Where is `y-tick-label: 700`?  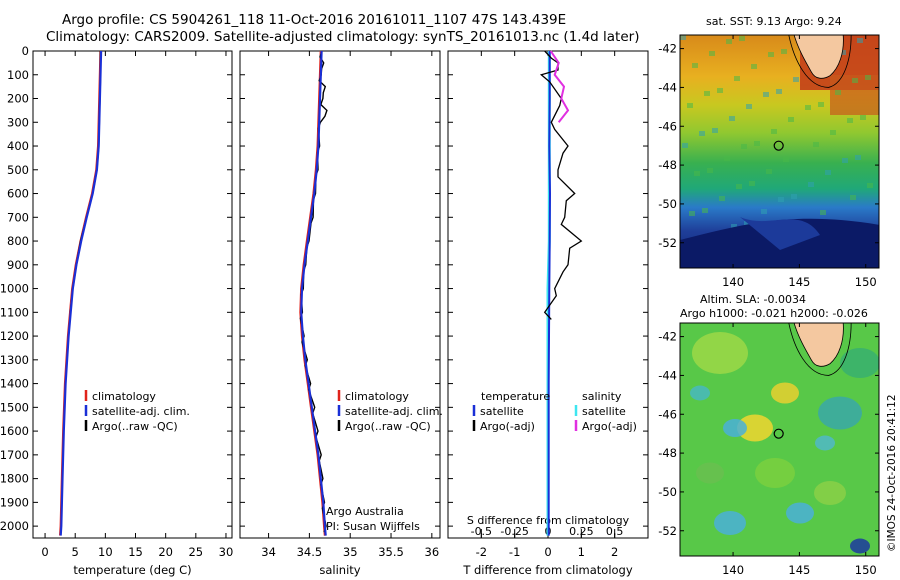
y-tick-label: 700 is located at coordinates (18, 217).